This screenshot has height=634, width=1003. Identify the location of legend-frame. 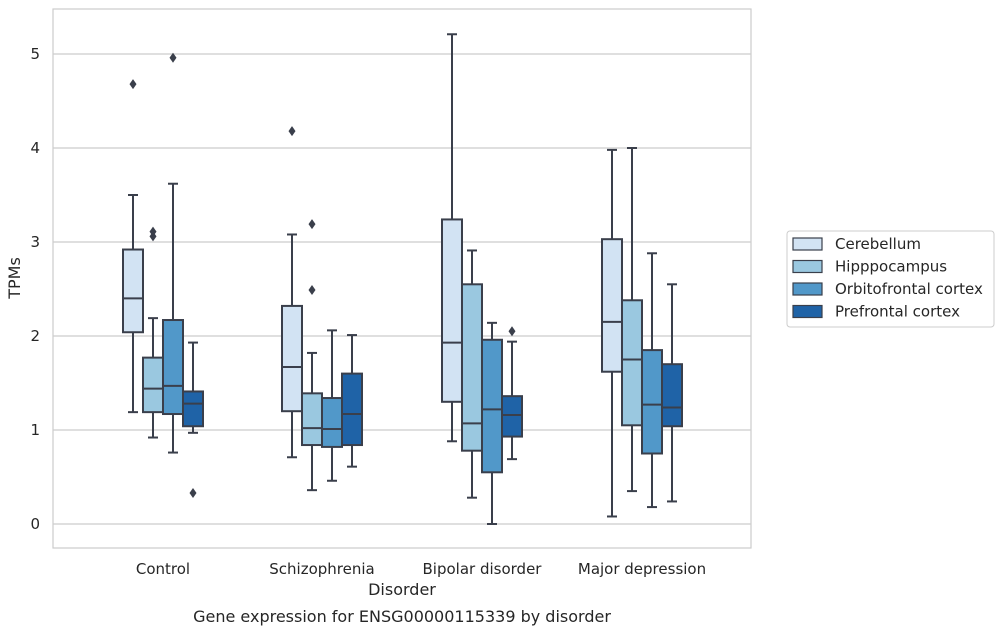
(890, 279).